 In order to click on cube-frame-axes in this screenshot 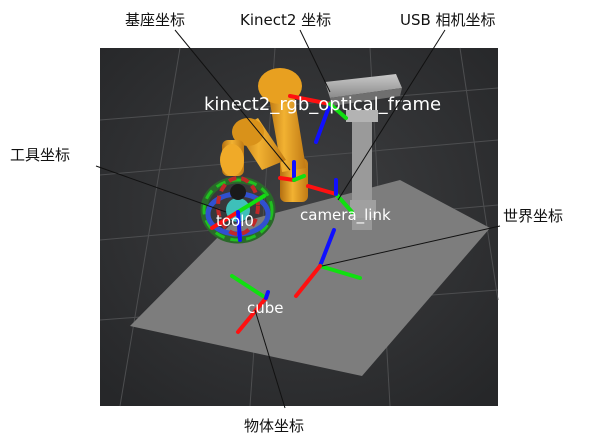, I will do `click(250, 304)`.